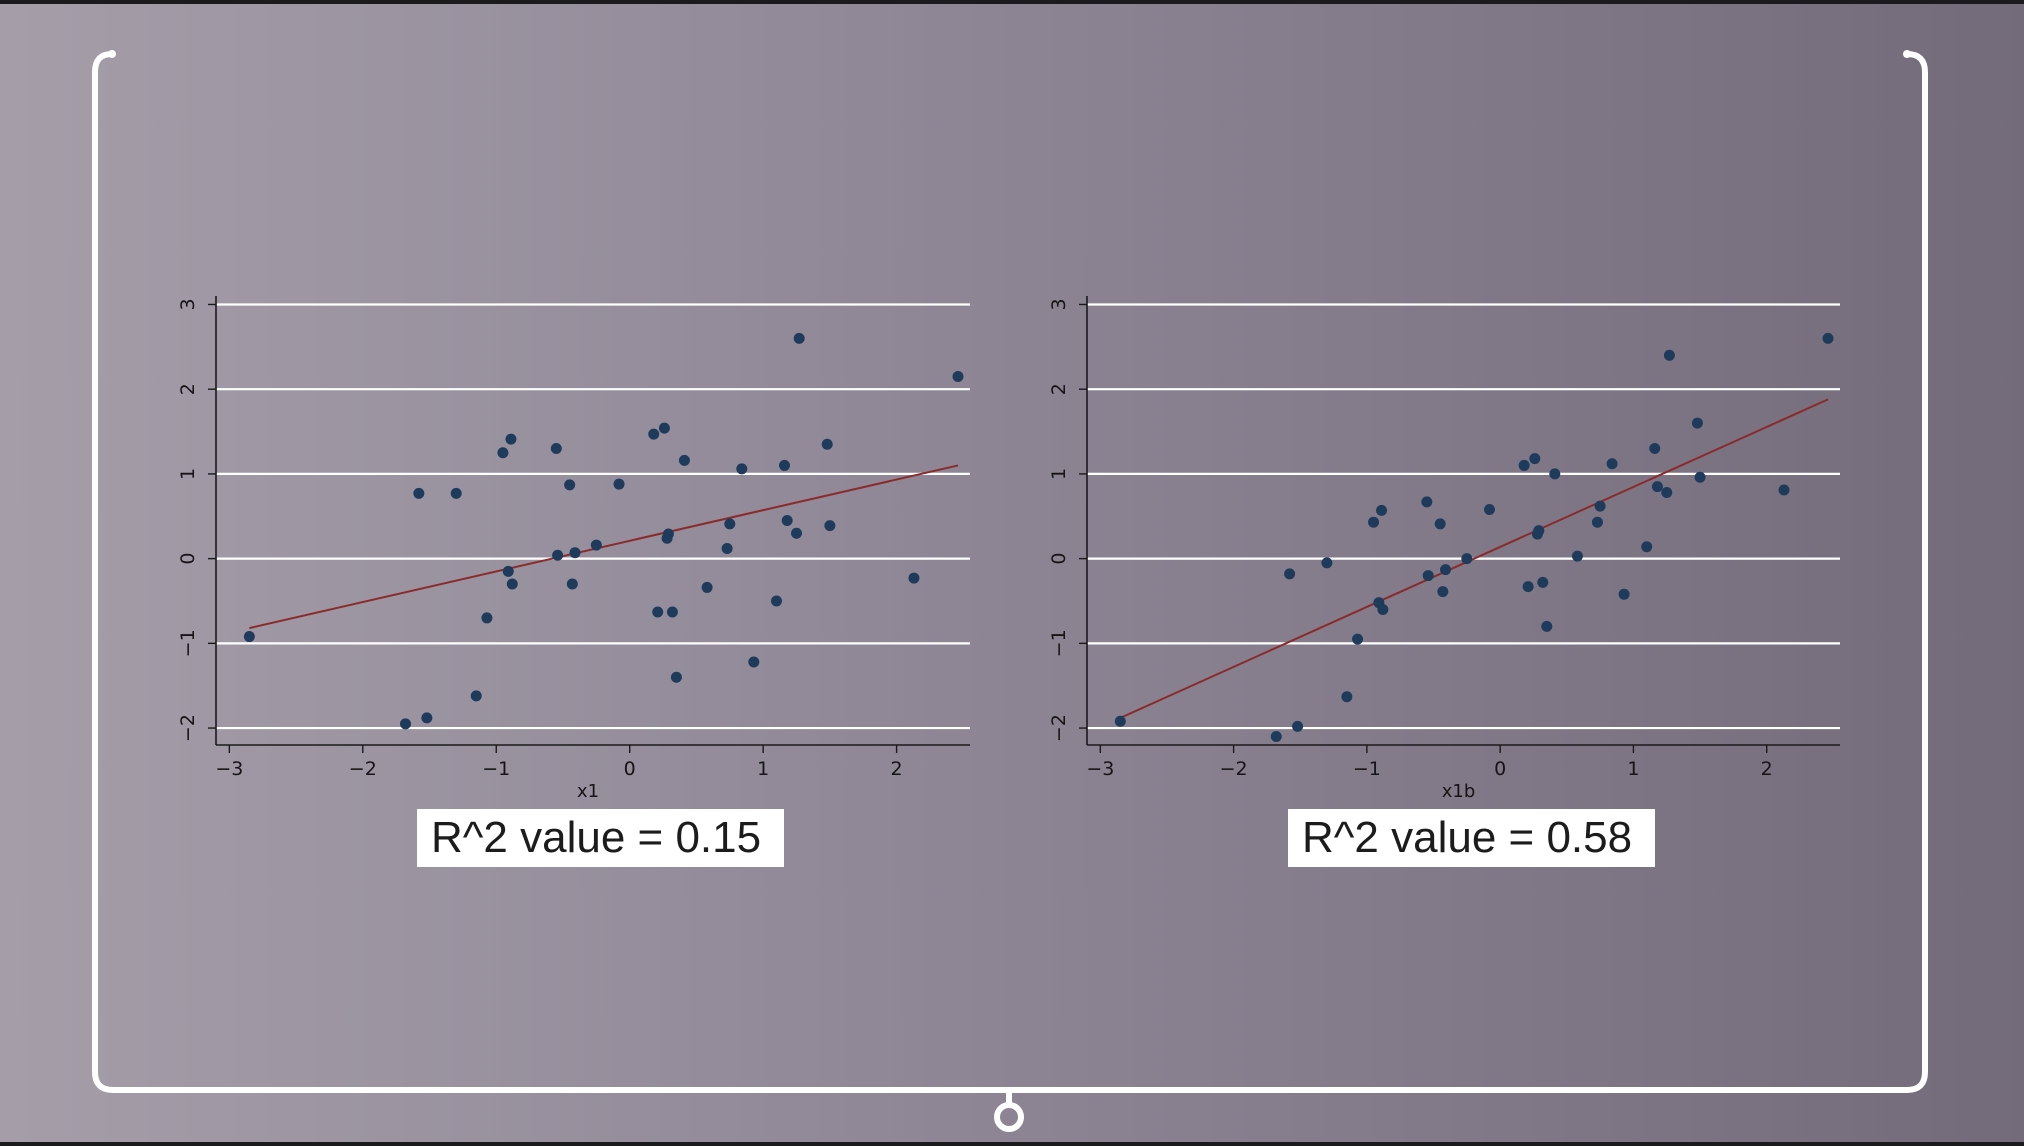 The width and height of the screenshot is (2024, 1146). What do you see at coordinates (1459, 791) in the screenshot?
I see `x-axis-label: x1b` at bounding box center [1459, 791].